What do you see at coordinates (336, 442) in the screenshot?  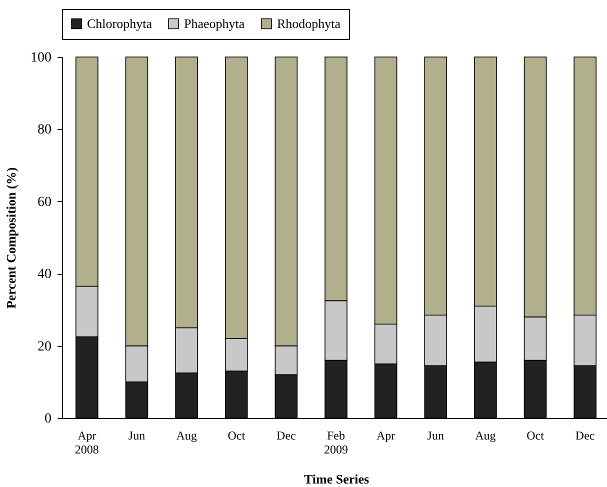 I see `x-tick-label: Feb 2009` at bounding box center [336, 442].